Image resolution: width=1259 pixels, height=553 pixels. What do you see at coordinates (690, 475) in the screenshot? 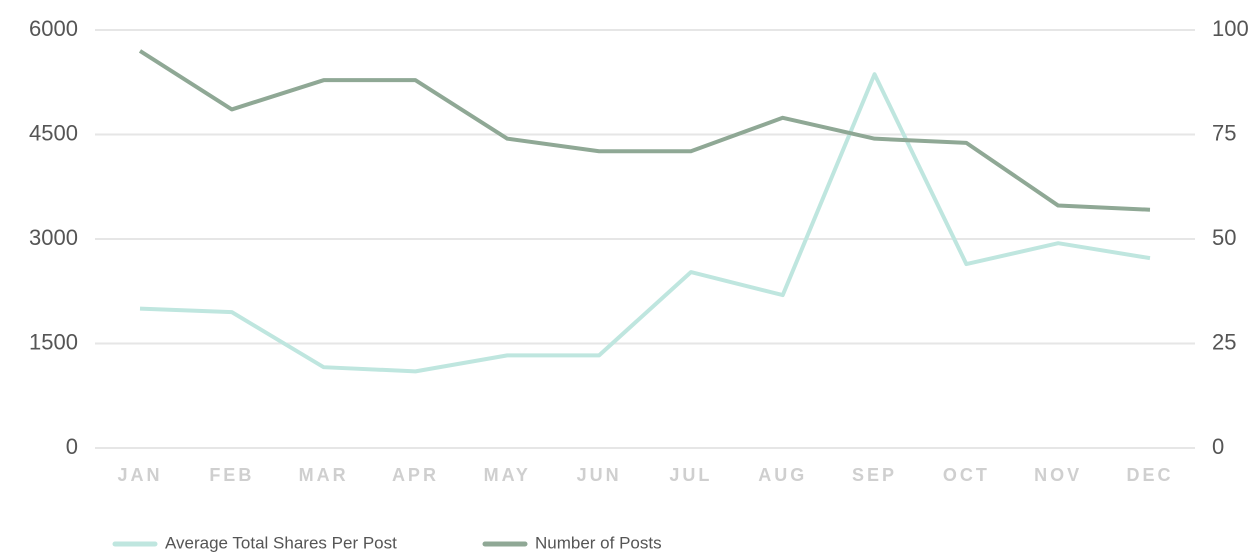
I see `x-tick-label: JUL` at bounding box center [690, 475].